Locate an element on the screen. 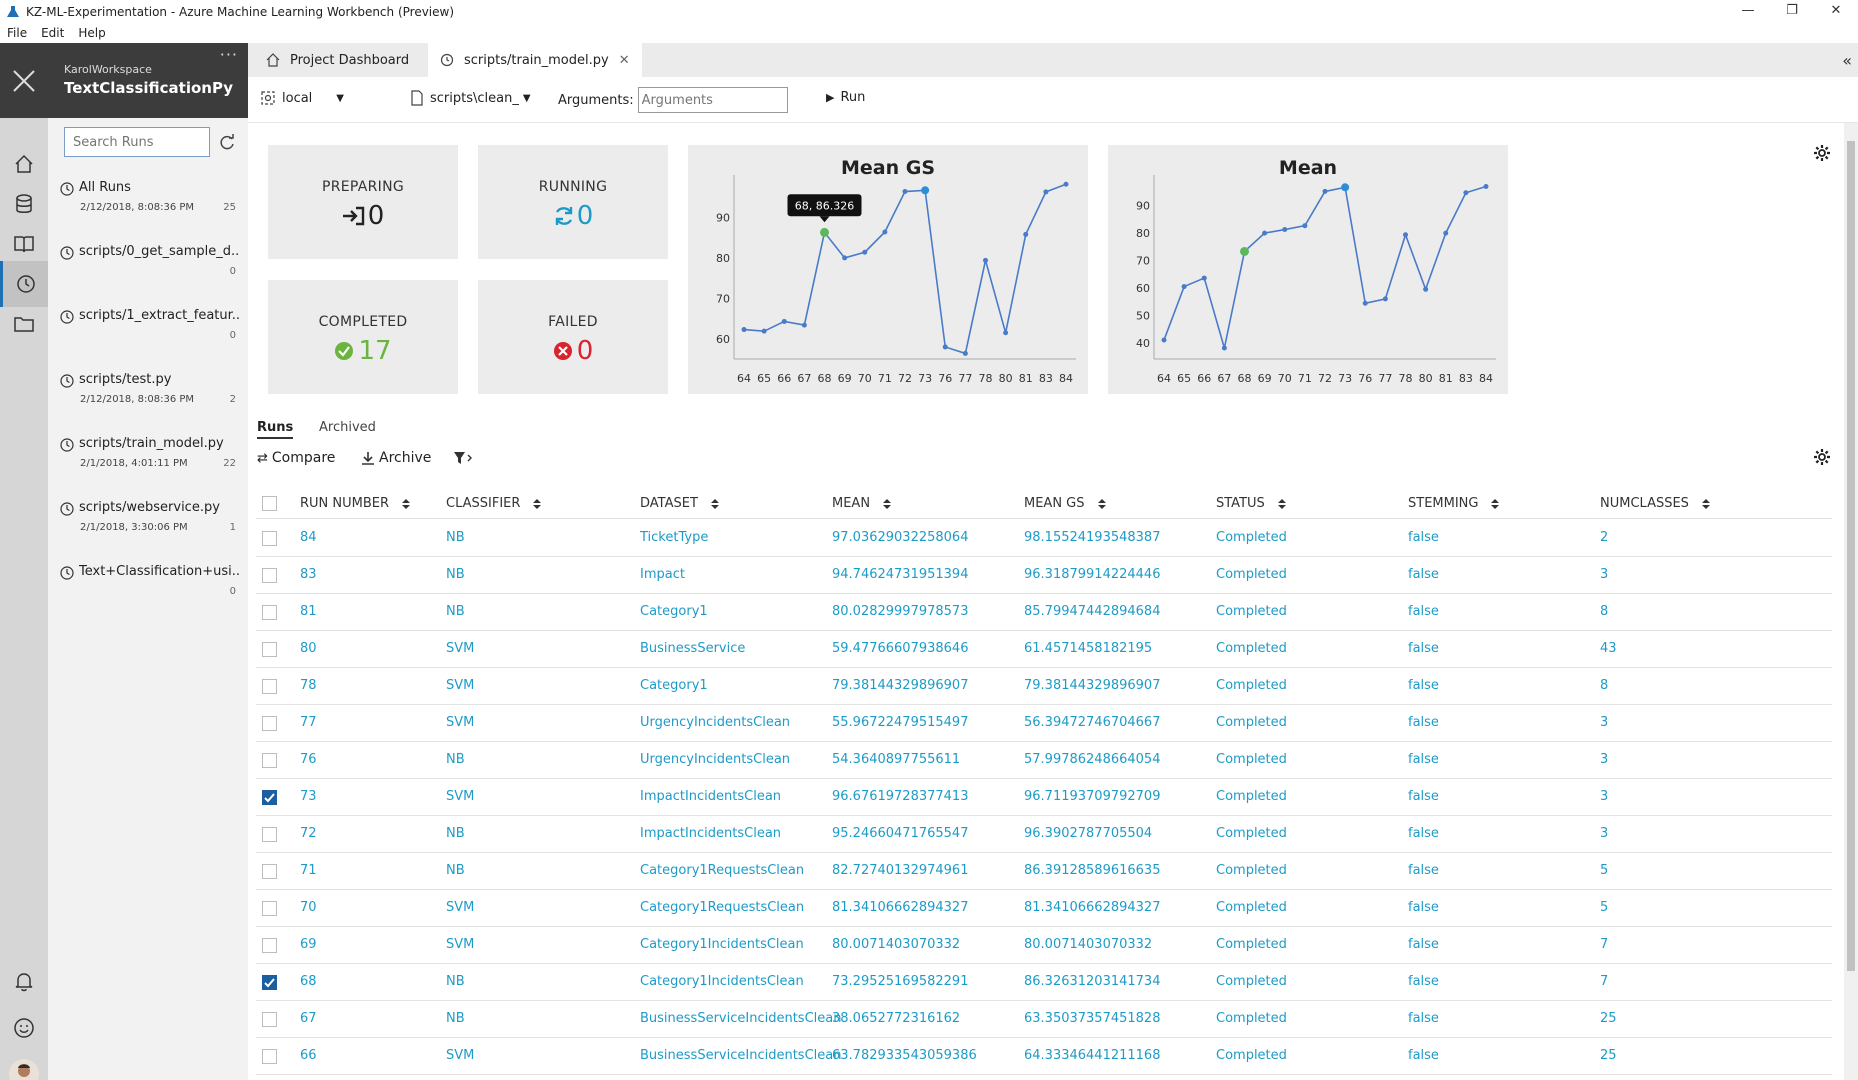  compare-button: ⇄ Compare is located at coordinates (296, 458).